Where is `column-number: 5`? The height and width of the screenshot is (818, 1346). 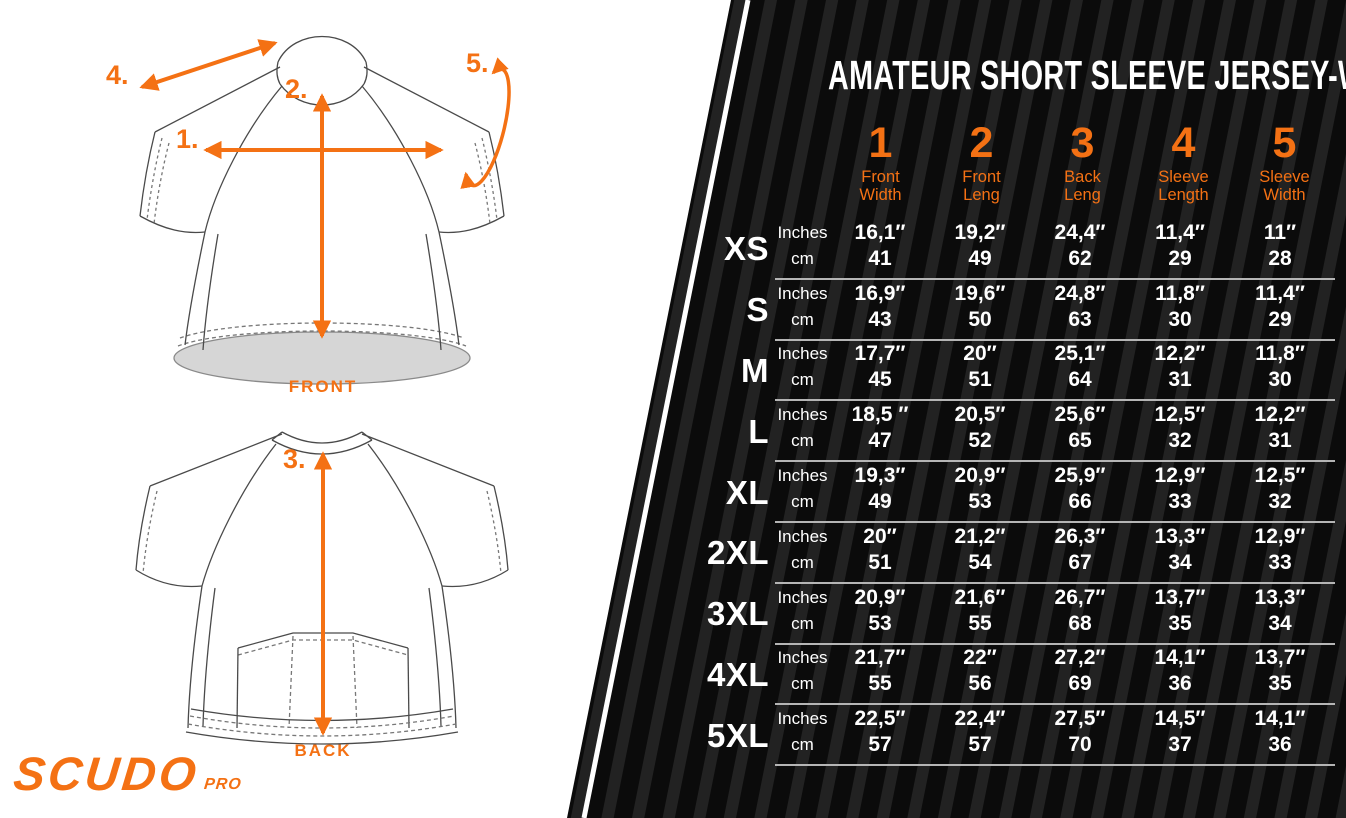 column-number: 5 is located at coordinates (1284, 143).